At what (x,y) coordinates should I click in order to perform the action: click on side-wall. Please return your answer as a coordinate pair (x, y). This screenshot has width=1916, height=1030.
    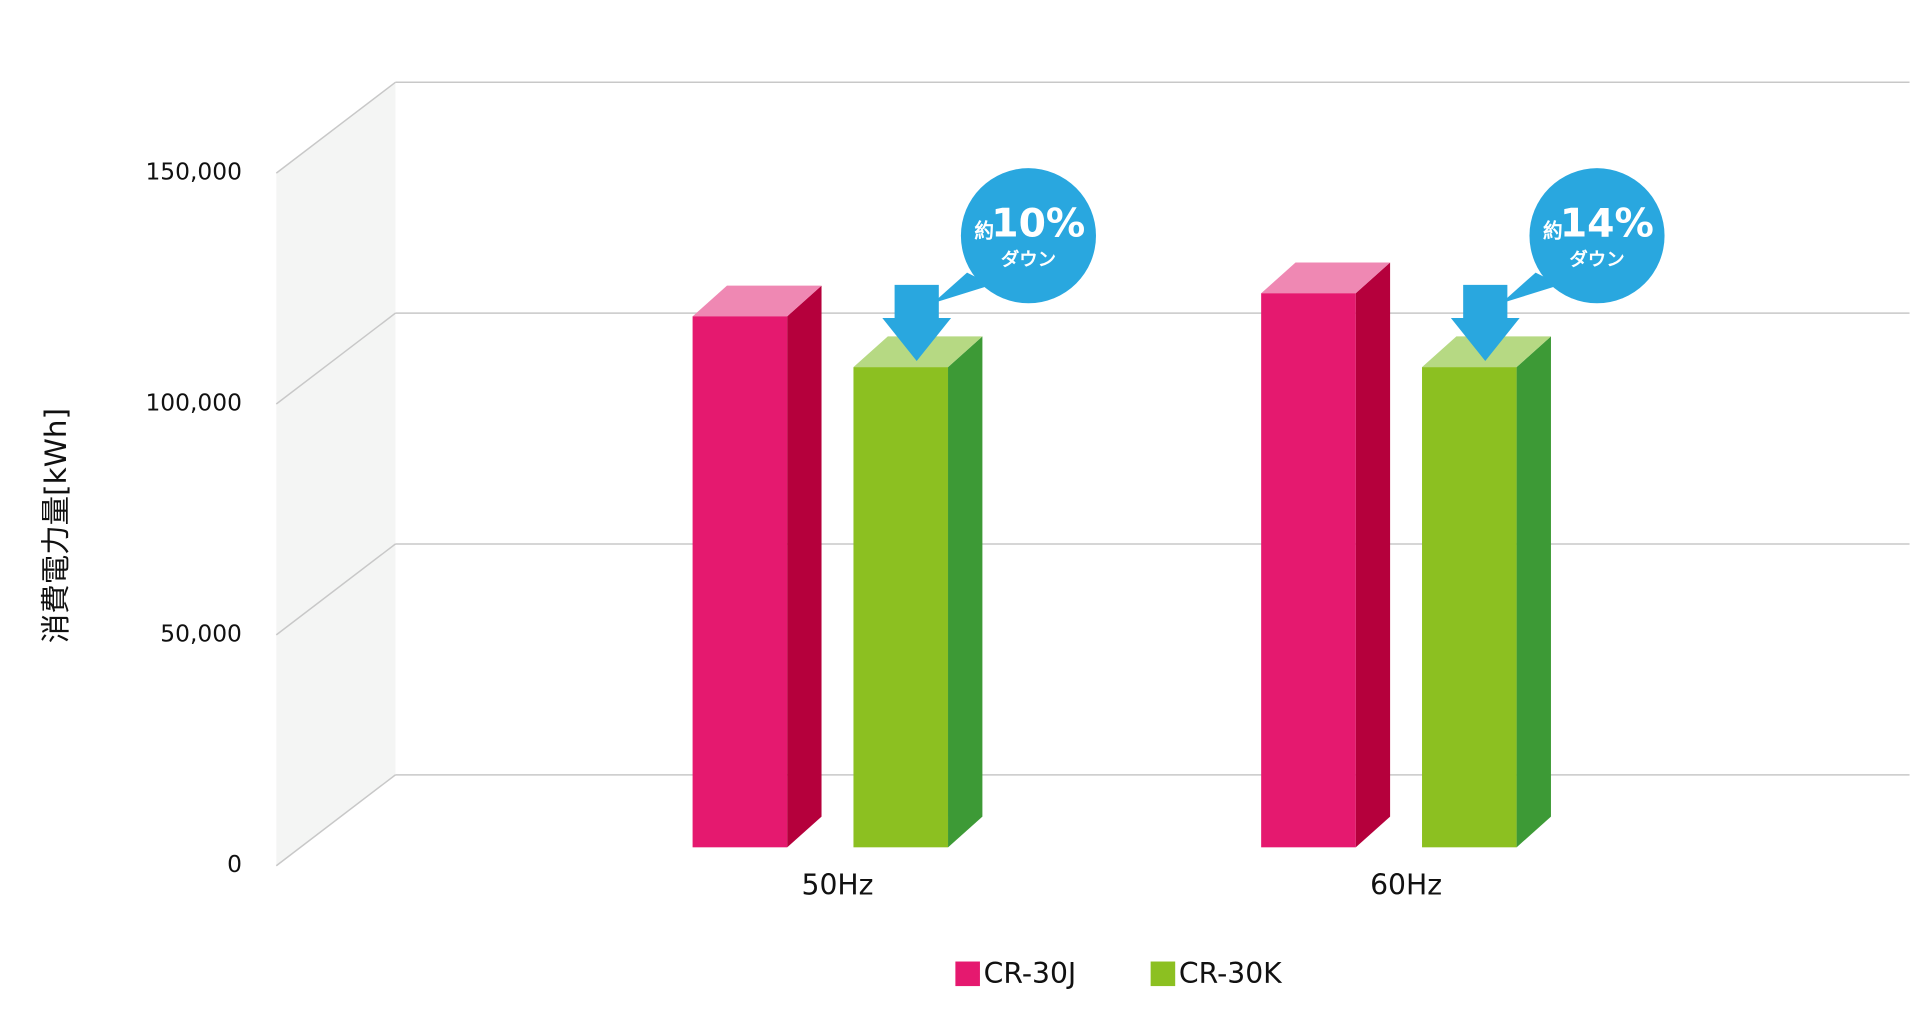
    Looking at the image, I should click on (336, 474).